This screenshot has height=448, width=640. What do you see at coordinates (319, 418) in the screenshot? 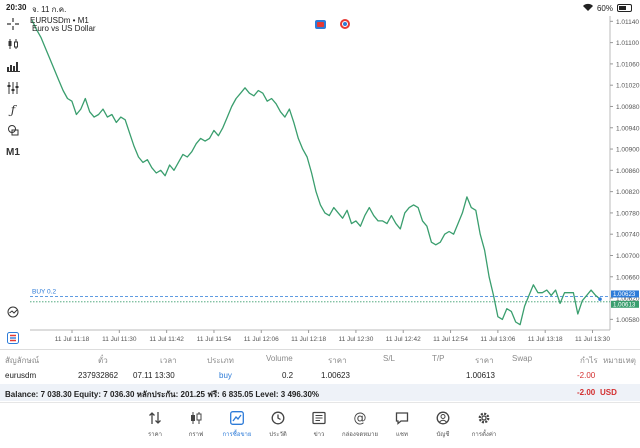
I see `news-icon` at bounding box center [319, 418].